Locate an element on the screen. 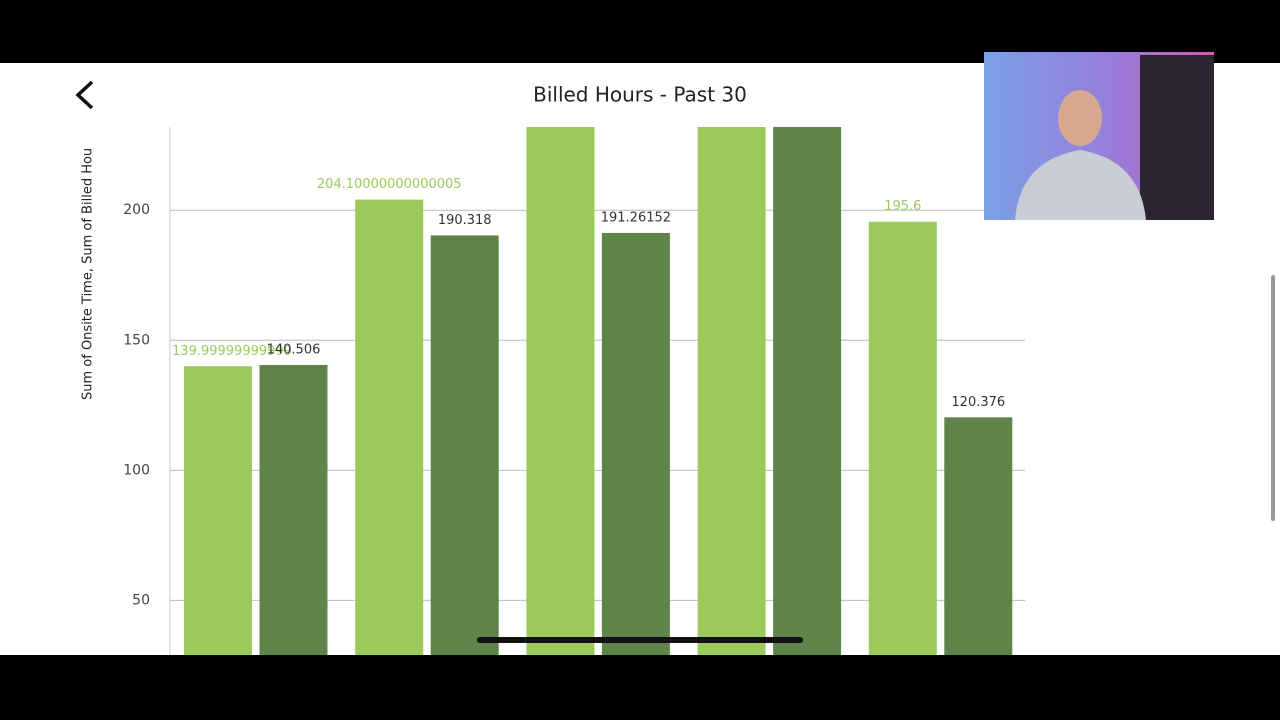  y-axis-title: Sum of Onsite Time, Sum of Billed Hou is located at coordinates (88, 274).